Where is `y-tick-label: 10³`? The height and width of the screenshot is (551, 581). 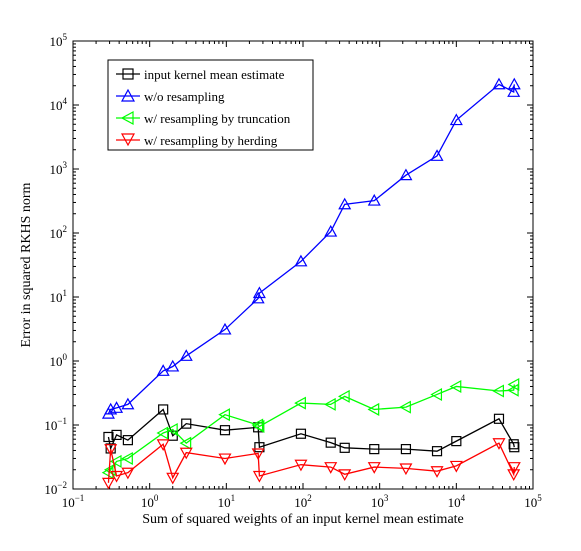 y-tick-label: 10³ is located at coordinates (59, 168).